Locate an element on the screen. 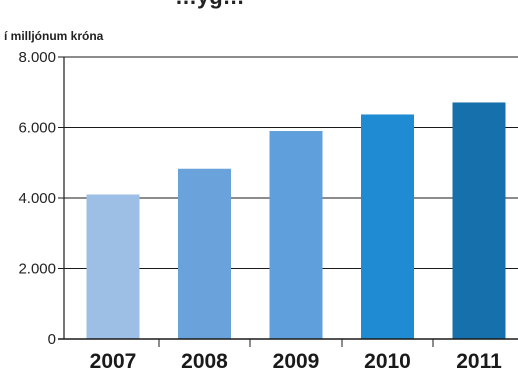  y-tick-label: 4.000 is located at coordinates (37, 198).